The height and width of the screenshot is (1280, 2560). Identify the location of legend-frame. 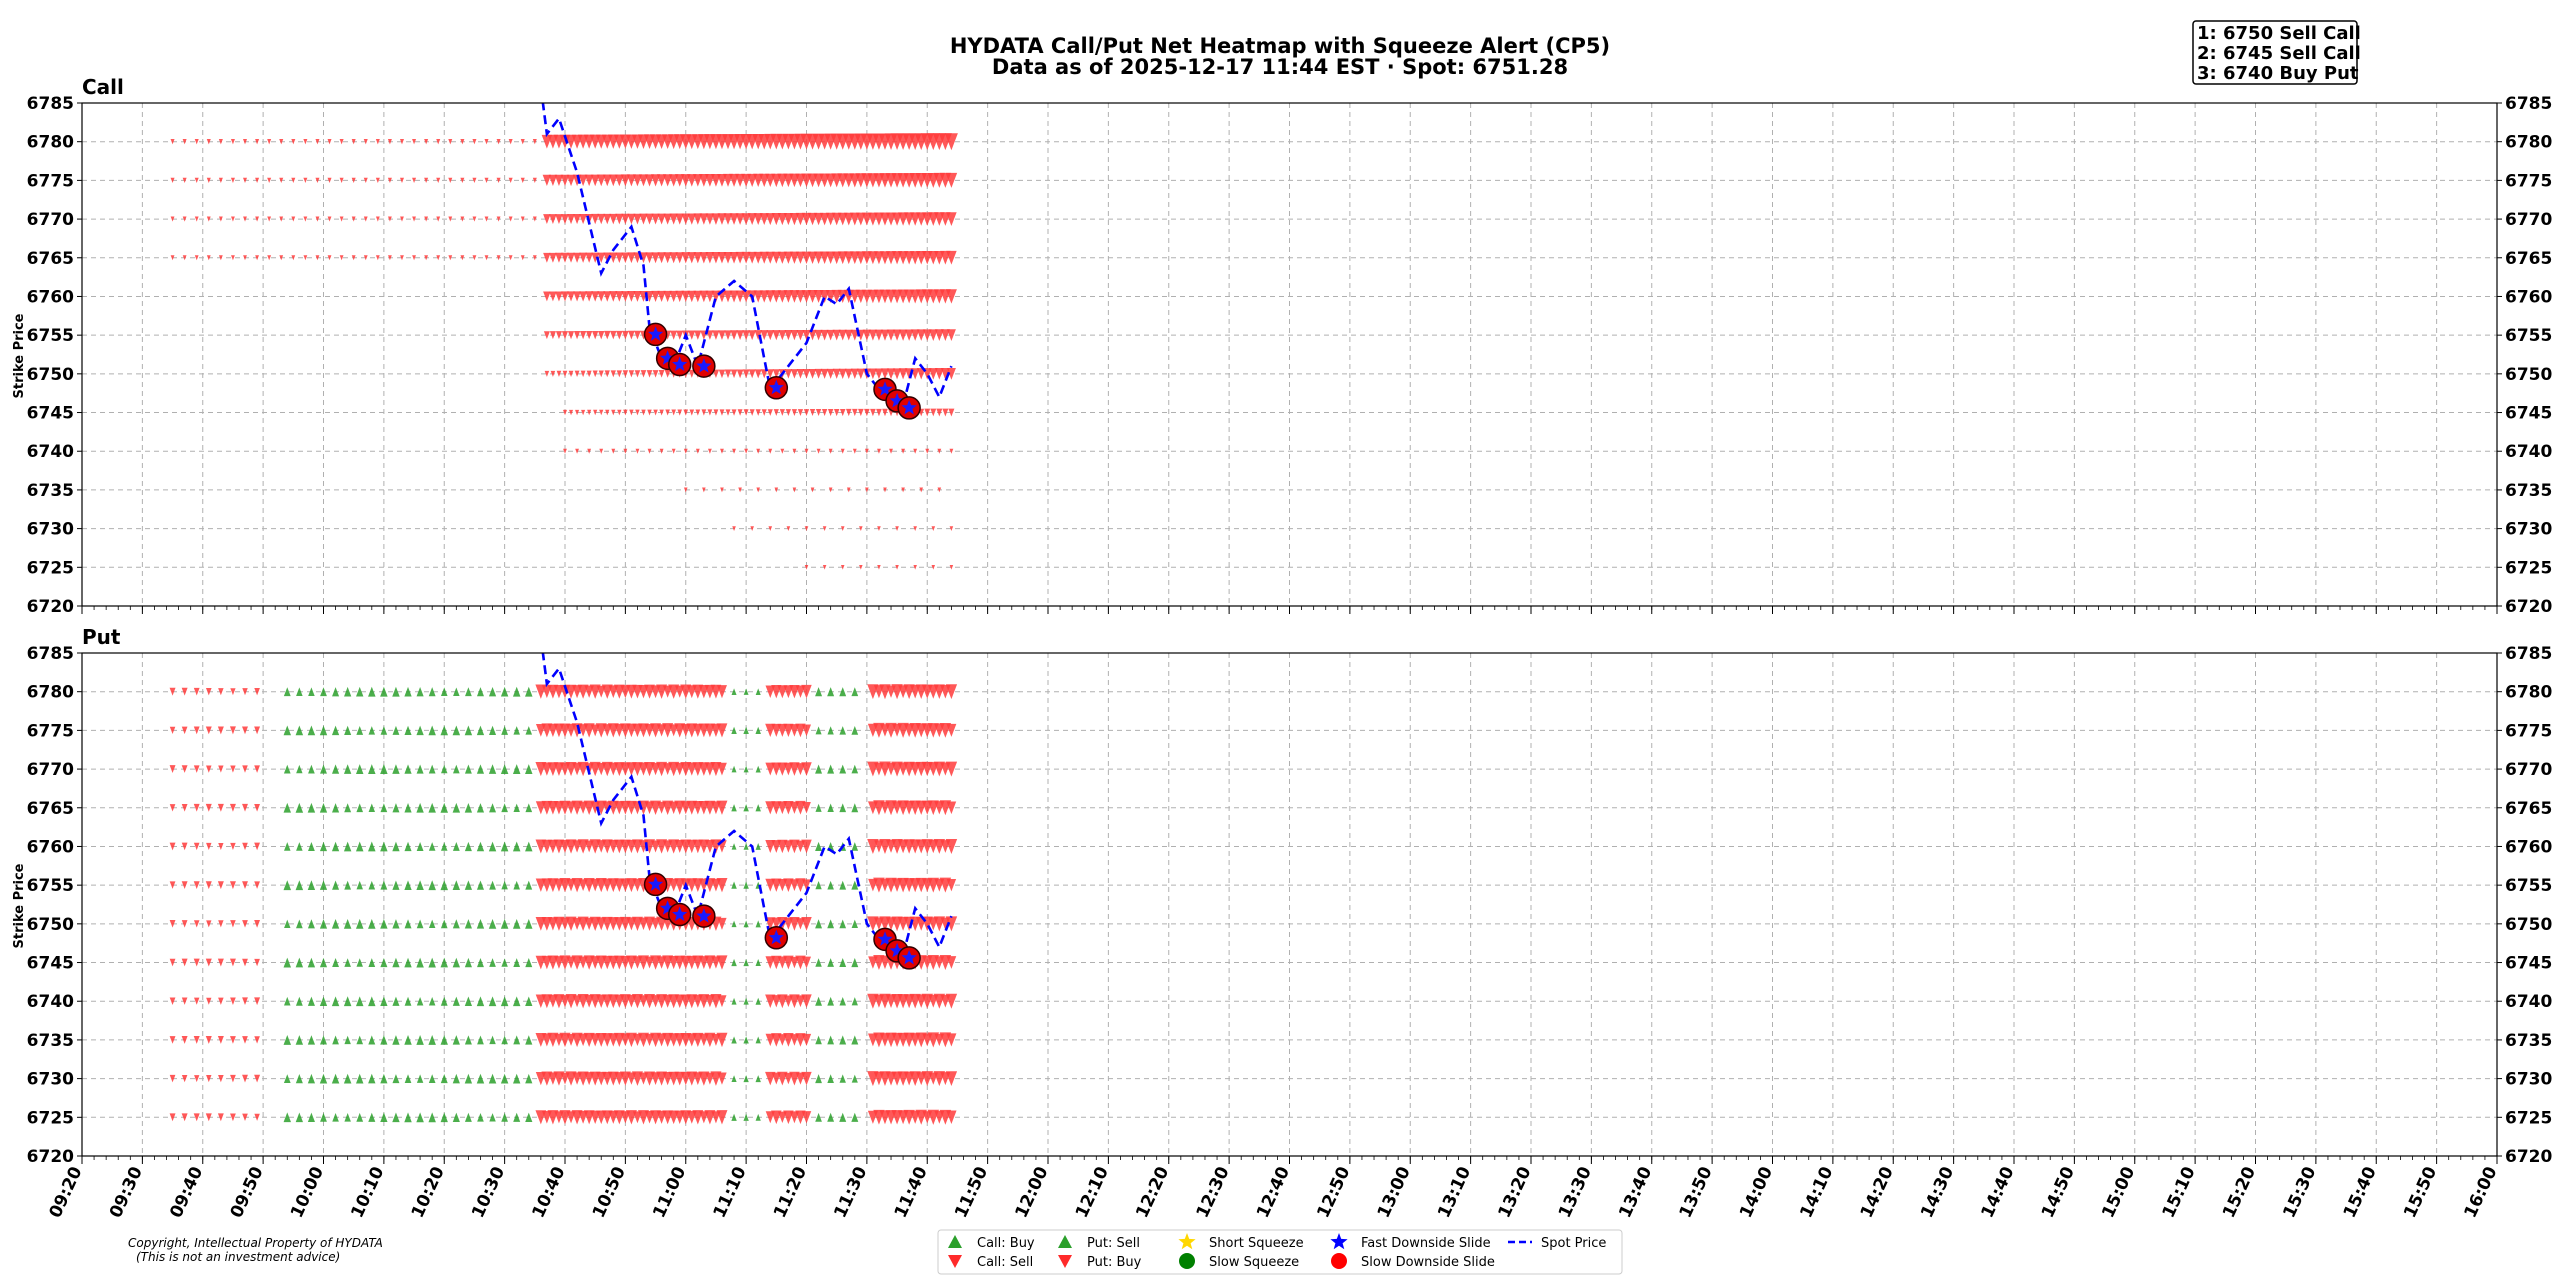
(1280, 1252).